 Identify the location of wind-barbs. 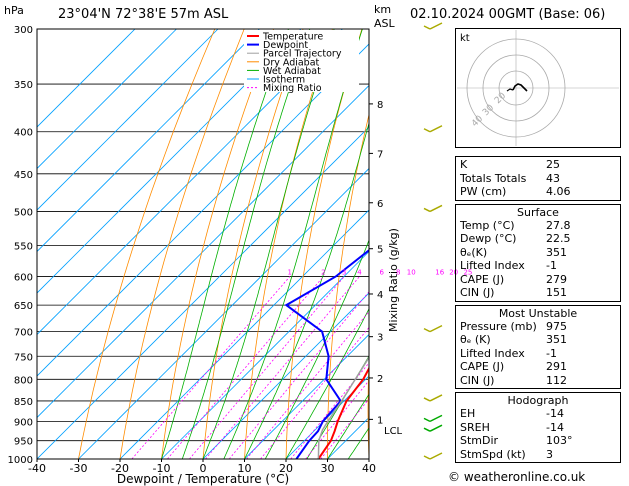
(433, 241).